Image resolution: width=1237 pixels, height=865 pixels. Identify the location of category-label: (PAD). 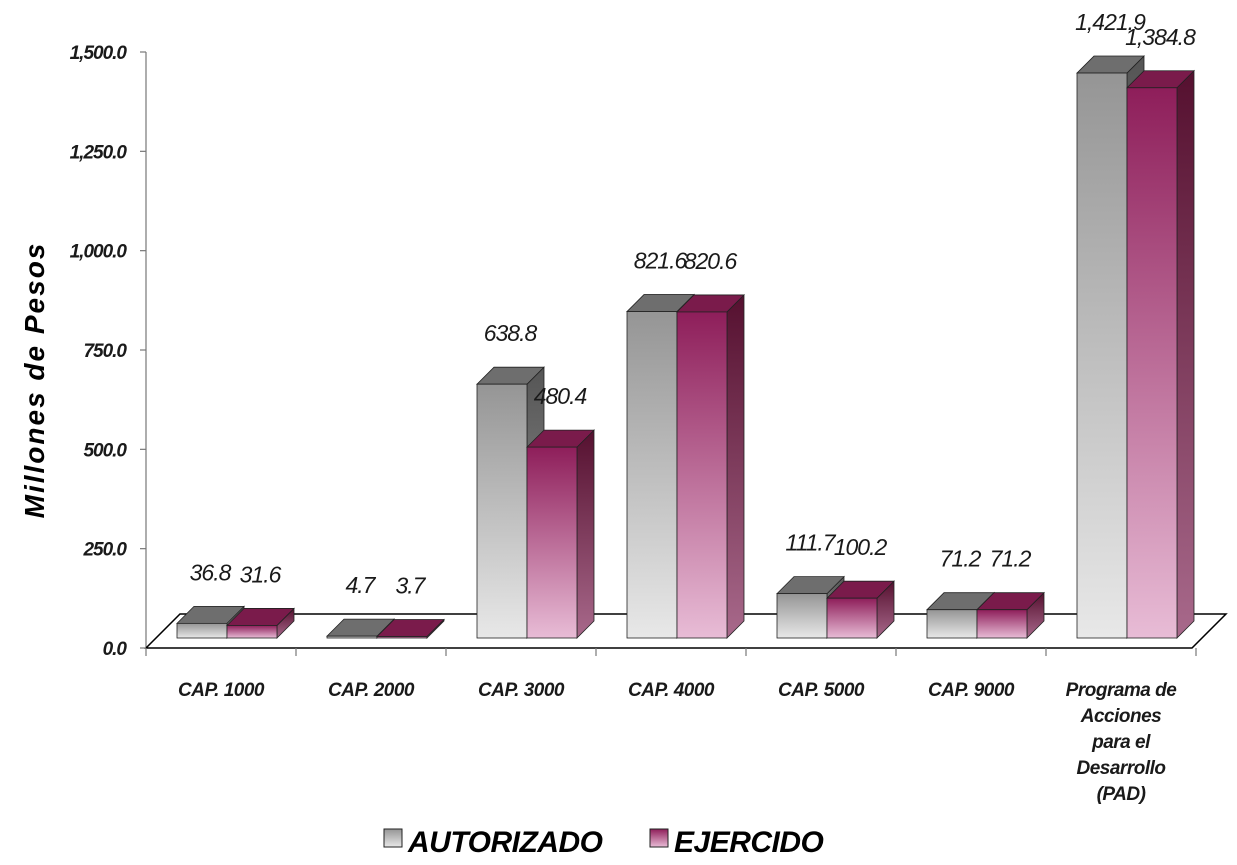
(1121, 794).